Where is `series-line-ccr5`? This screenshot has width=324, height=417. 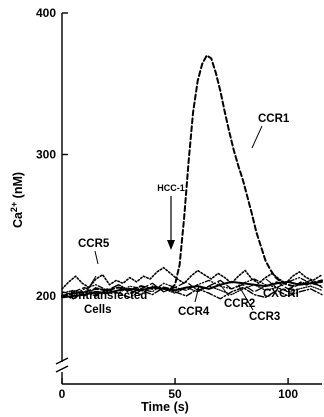 series-line-ccr5 is located at coordinates (192, 278).